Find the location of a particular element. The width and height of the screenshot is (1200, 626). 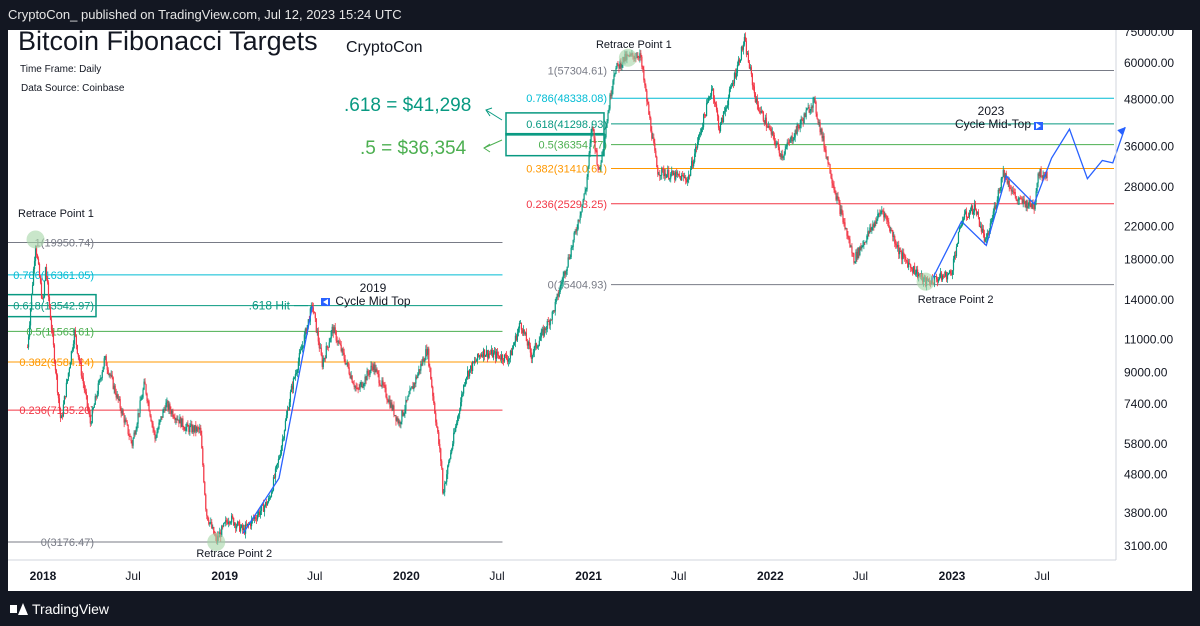

retrace-2018-point-2-label: Retrace Point 2 is located at coordinates (234, 554).